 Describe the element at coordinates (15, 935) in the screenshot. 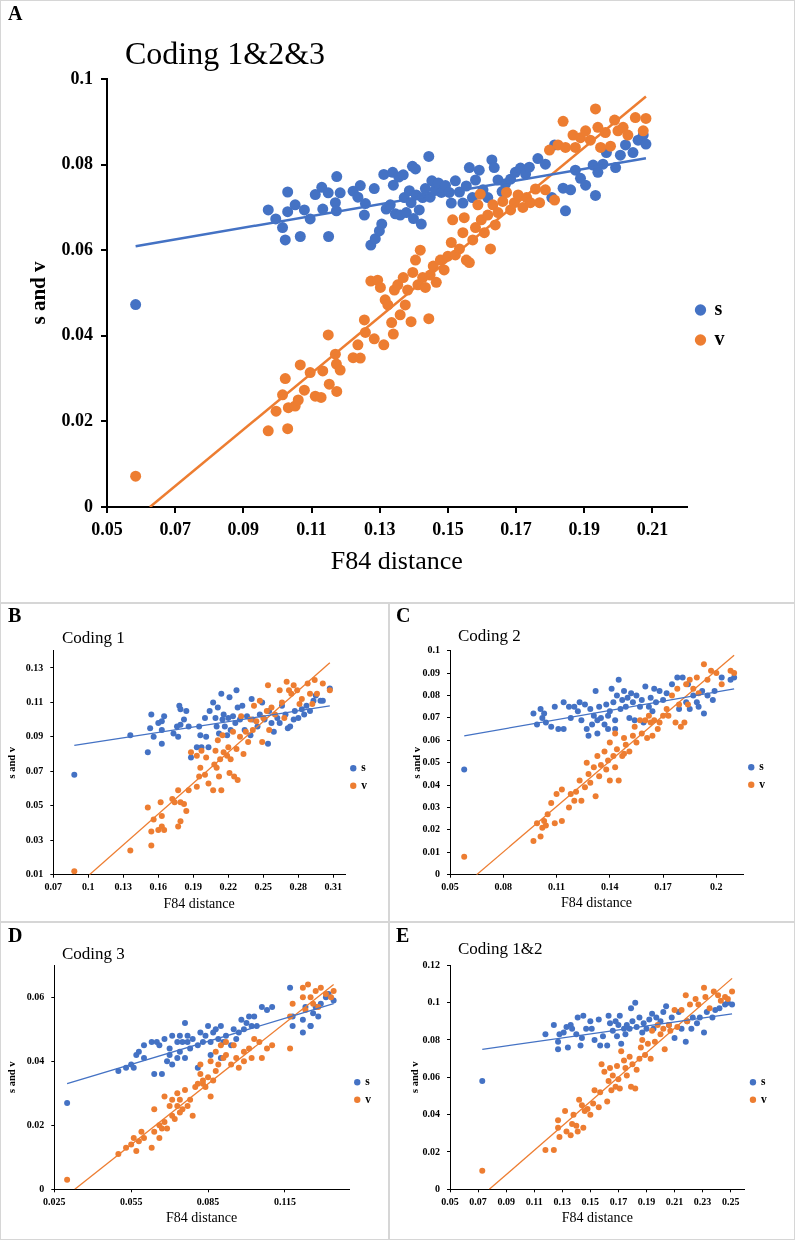

I see `text: D` at that location.